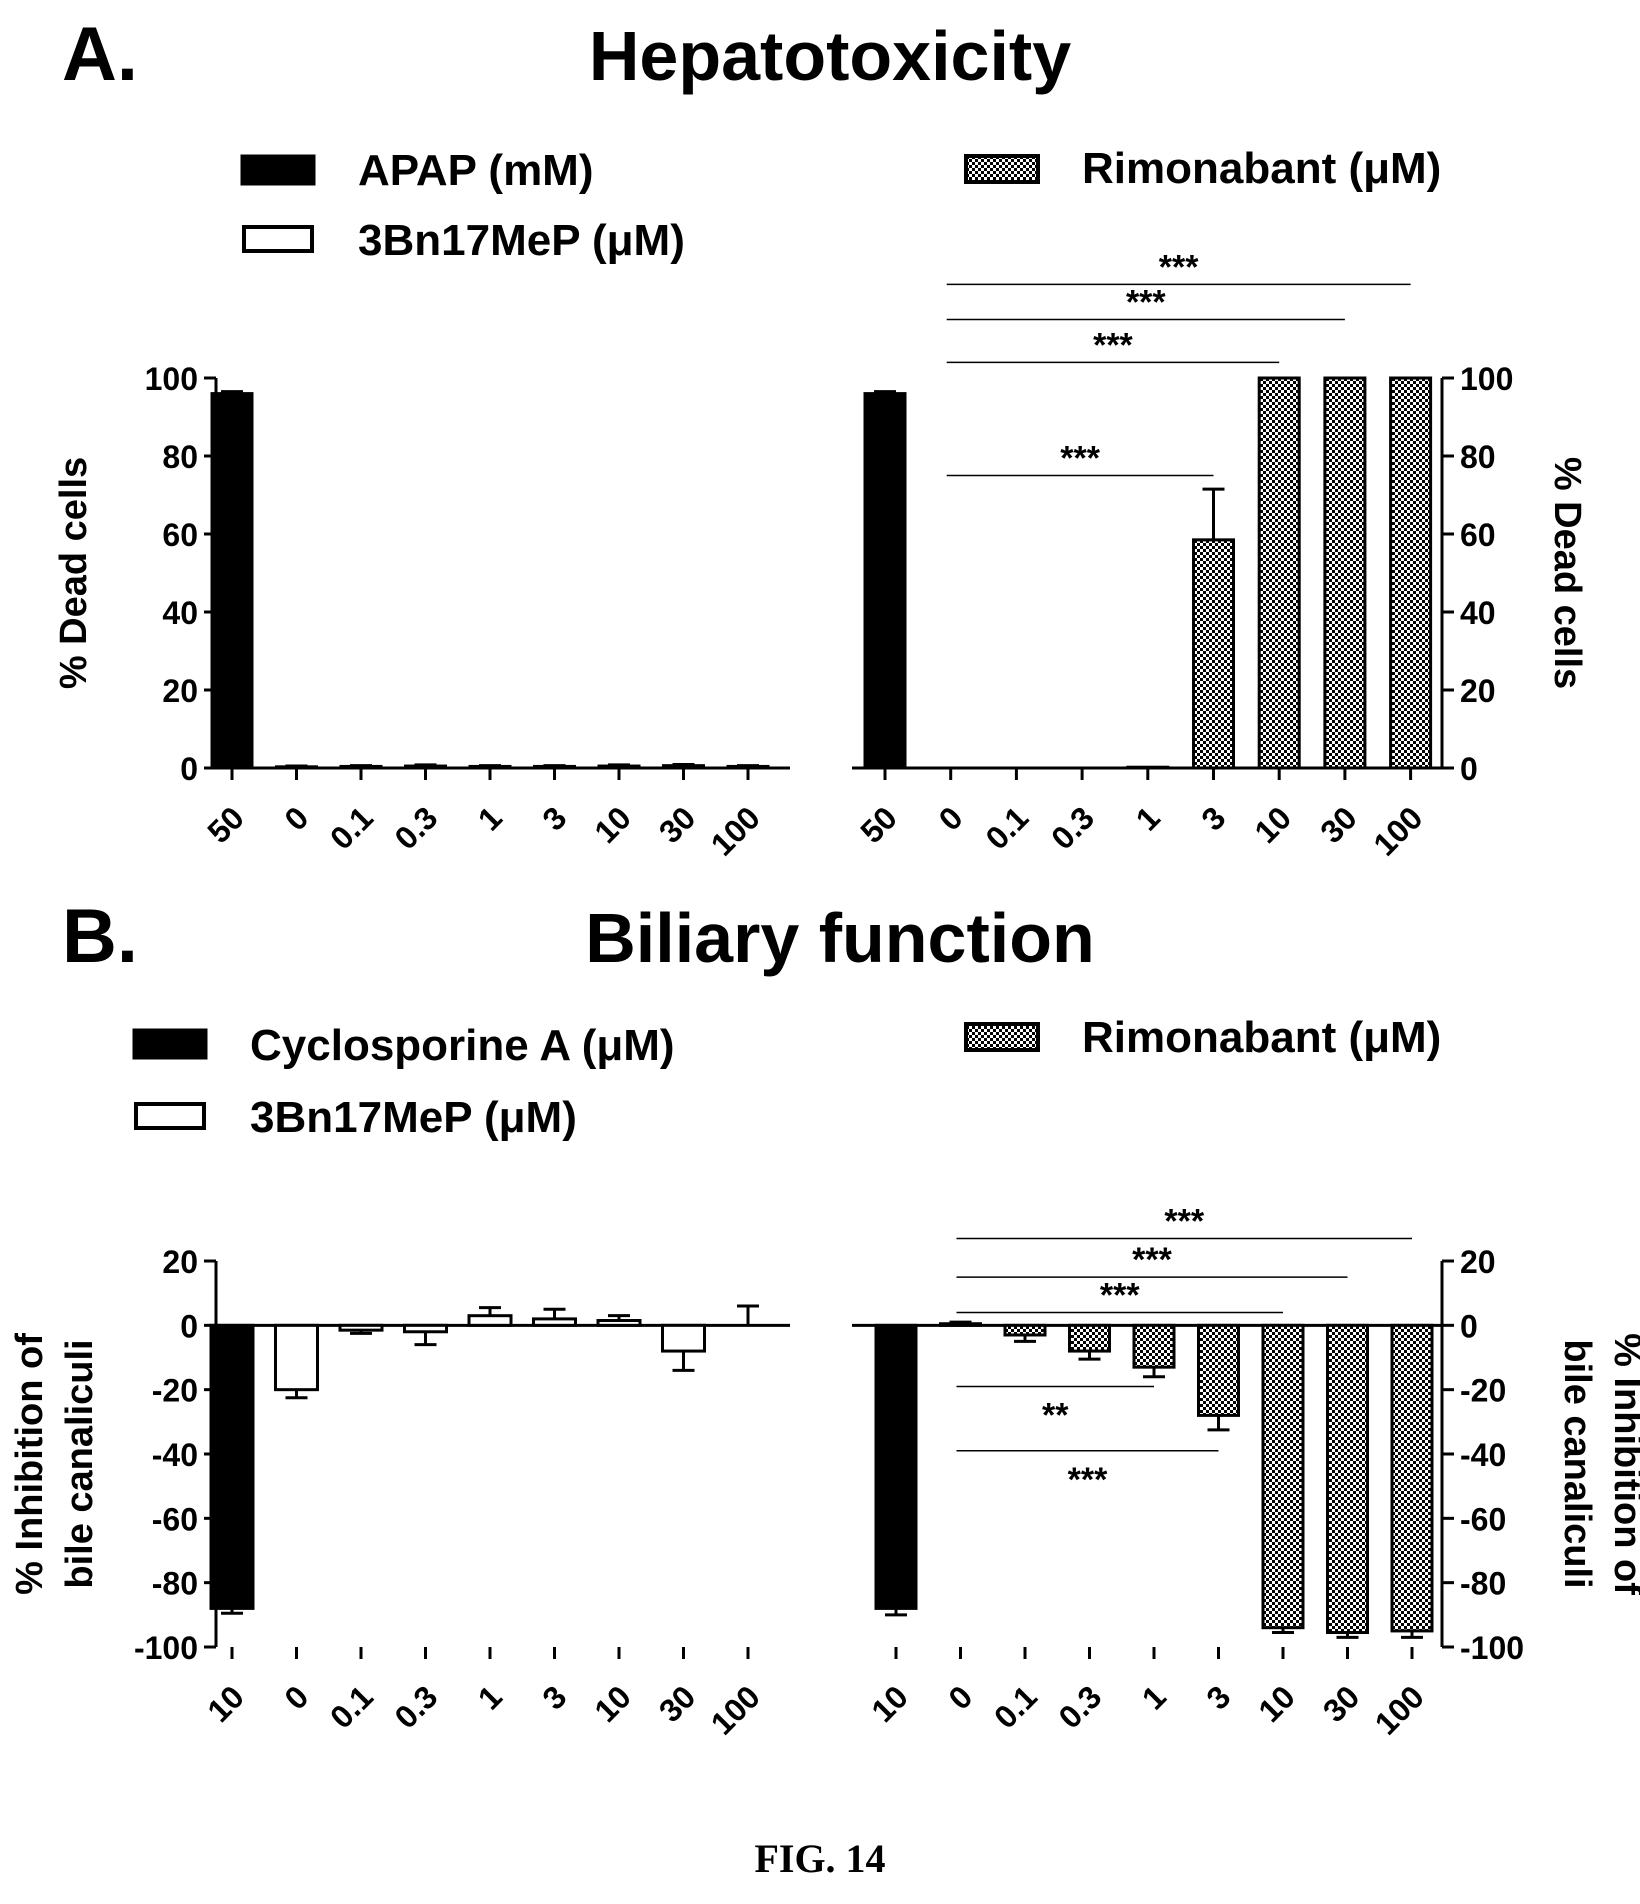 This screenshot has height=1904, width=1640. Describe the element at coordinates (1478, 613) in the screenshot. I see `y-tick-label: 40` at that location.